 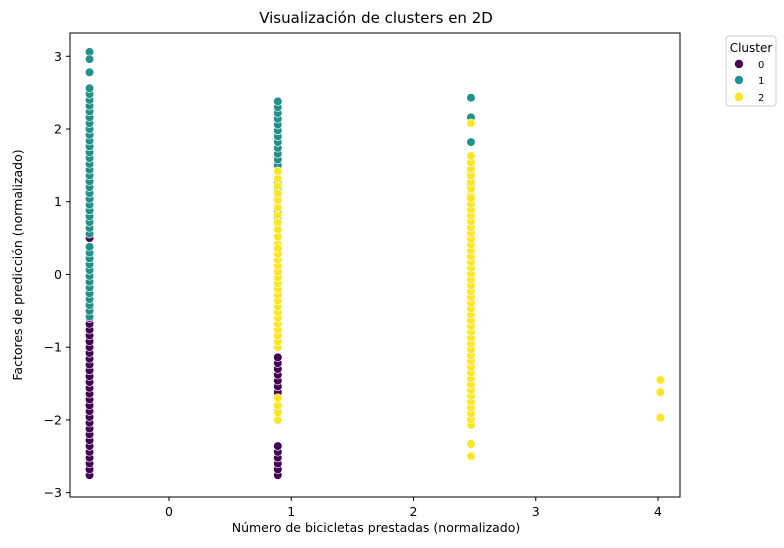 I want to click on chart-title: Visualización de clusters en 2D, so click(x=376, y=18).